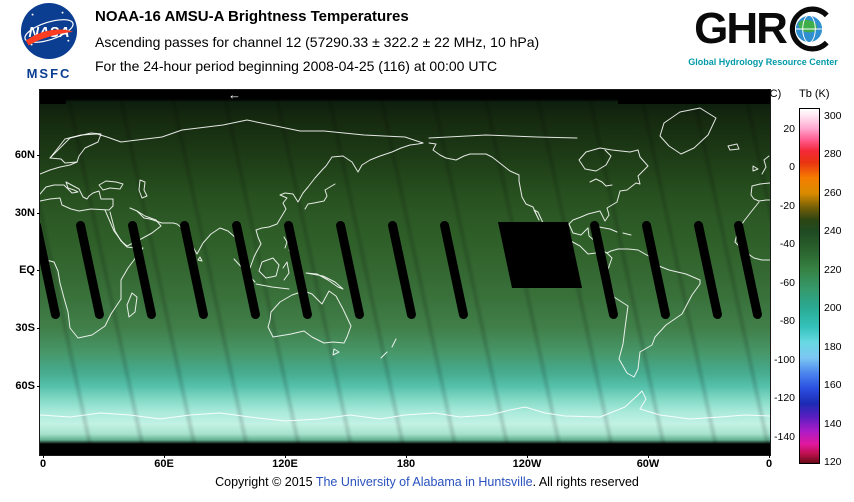  What do you see at coordinates (833, 192) in the screenshot?
I see `kelvin-tick-260: 260` at bounding box center [833, 192].